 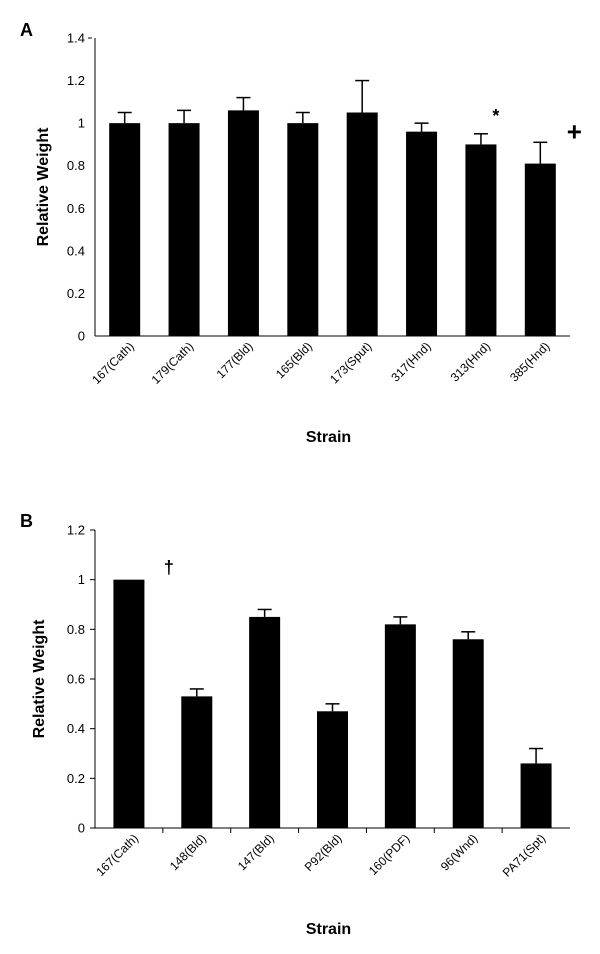 I want to click on panel-a-annotation: +, so click(x=574, y=131).